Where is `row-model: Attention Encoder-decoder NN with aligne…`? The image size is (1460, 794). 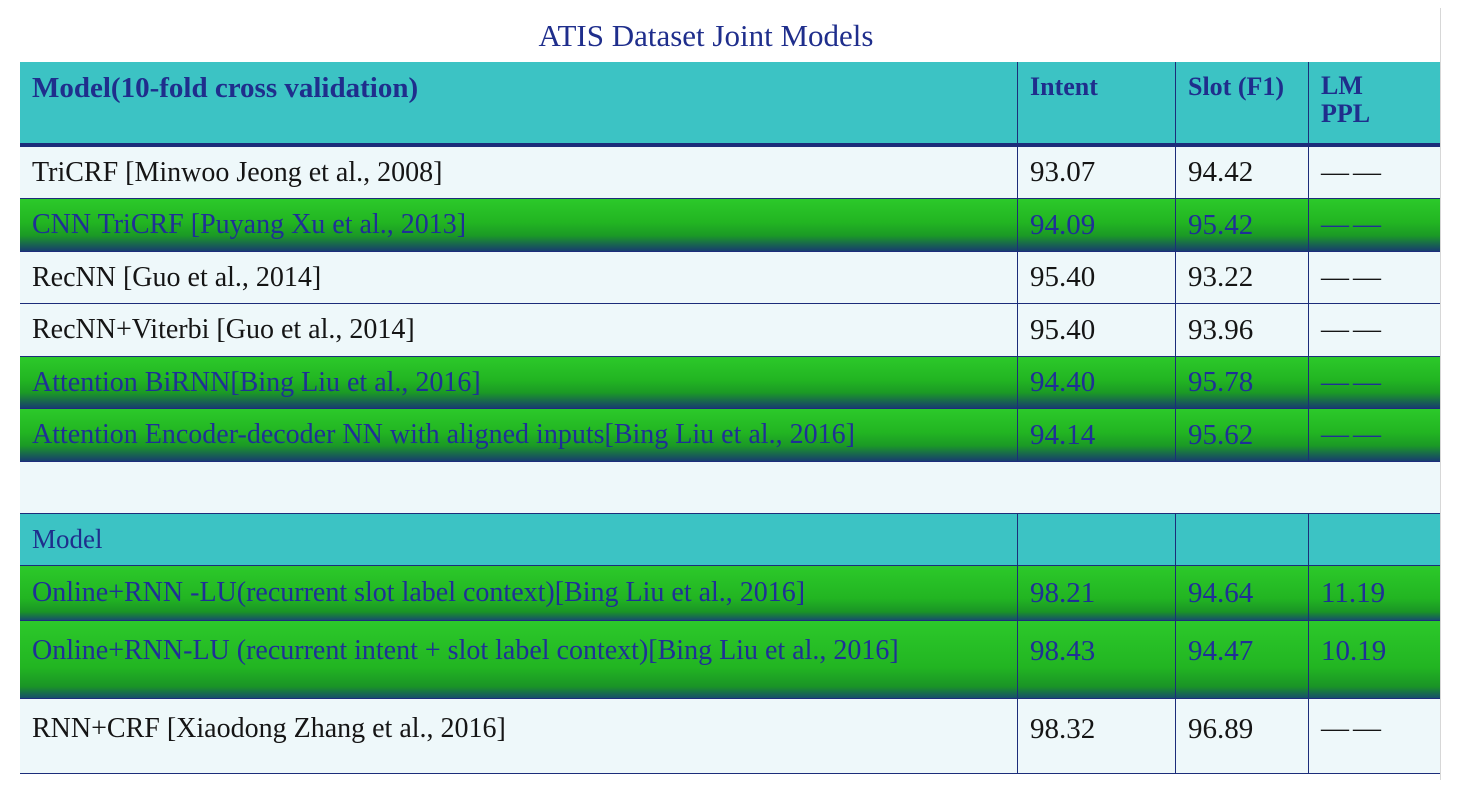 row-model: Attention Encoder-decoder NN with aligne… is located at coordinates (519, 435).